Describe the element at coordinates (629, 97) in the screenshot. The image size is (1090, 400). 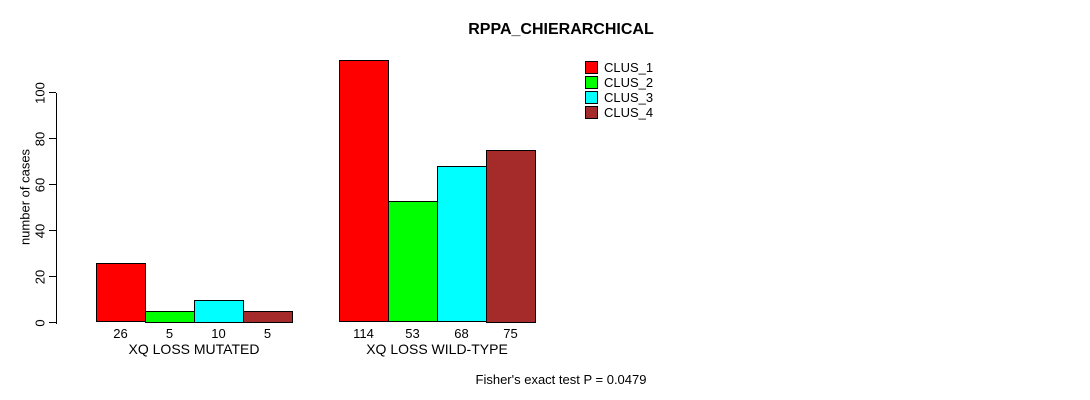
I see `legend-label: CLUS_3` at that location.